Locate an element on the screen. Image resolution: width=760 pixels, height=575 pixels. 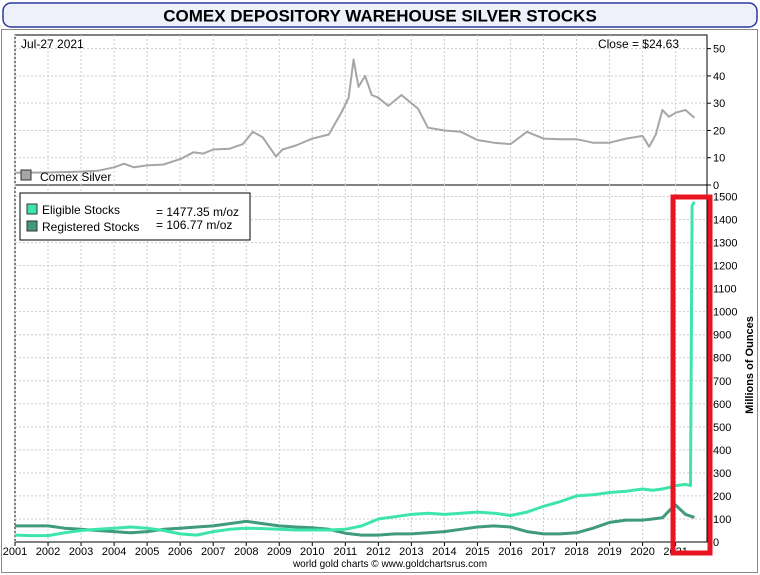
x-tick-label: 2008 is located at coordinates (246, 552).